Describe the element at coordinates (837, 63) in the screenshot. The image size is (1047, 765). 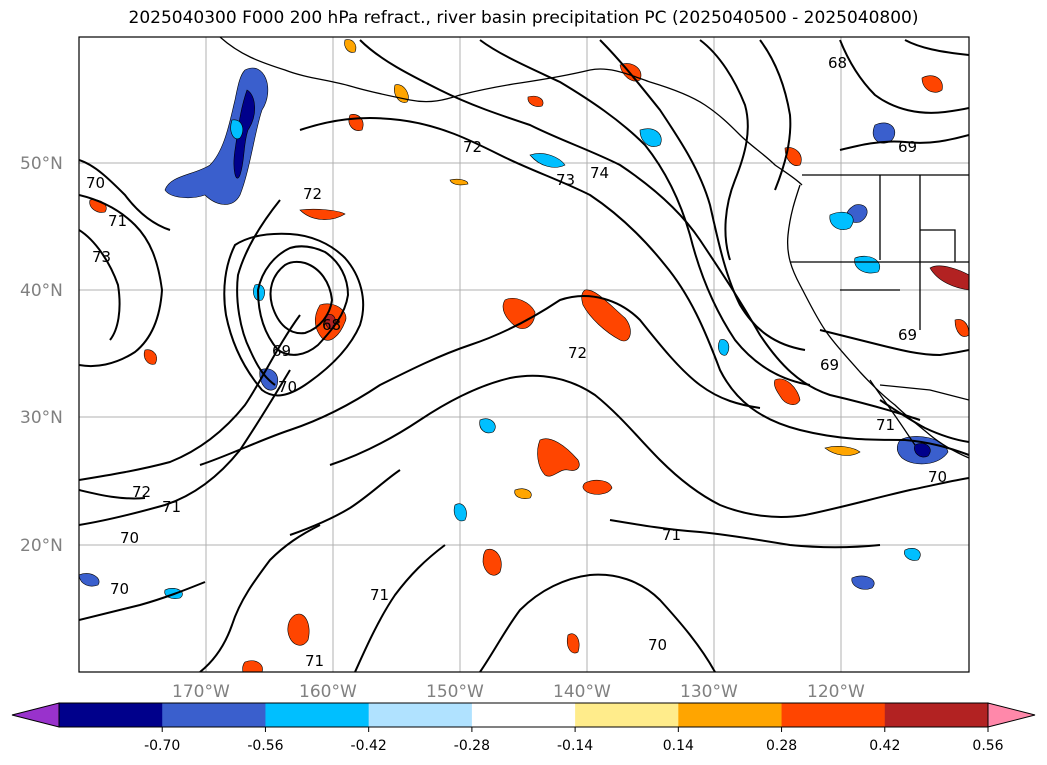
I see `contour-label: 68` at that location.